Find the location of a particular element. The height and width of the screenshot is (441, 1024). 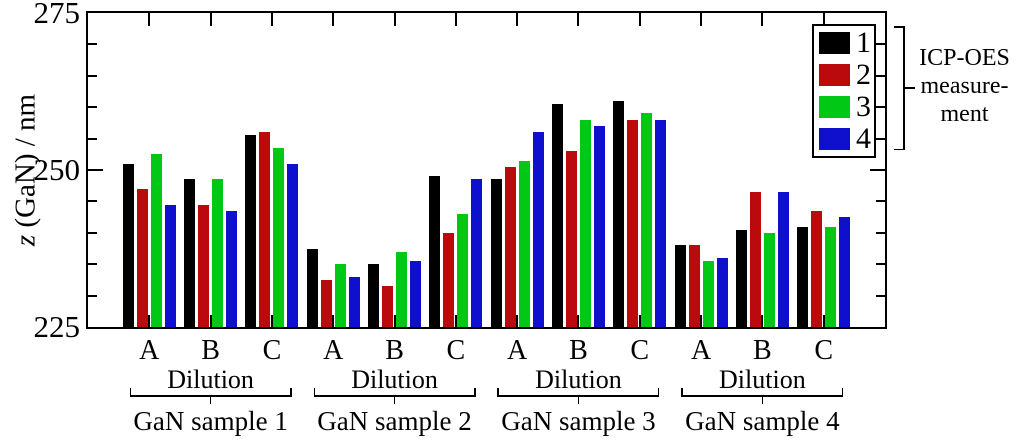

bar-sample4-B-meas1 is located at coordinates (741, 278).